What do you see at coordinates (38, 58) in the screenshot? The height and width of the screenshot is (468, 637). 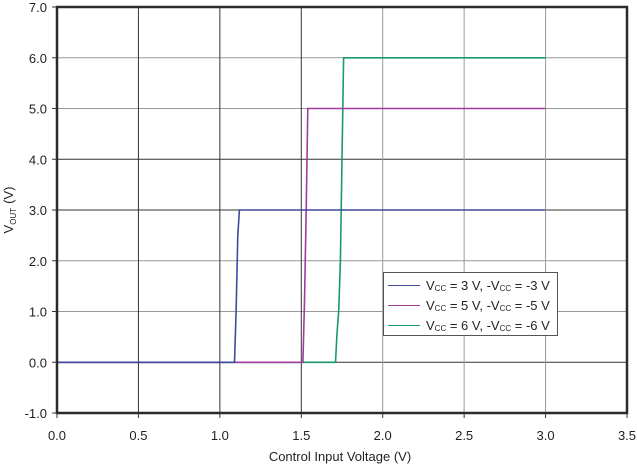 I see `y-tick-label: 6.0` at bounding box center [38, 58].